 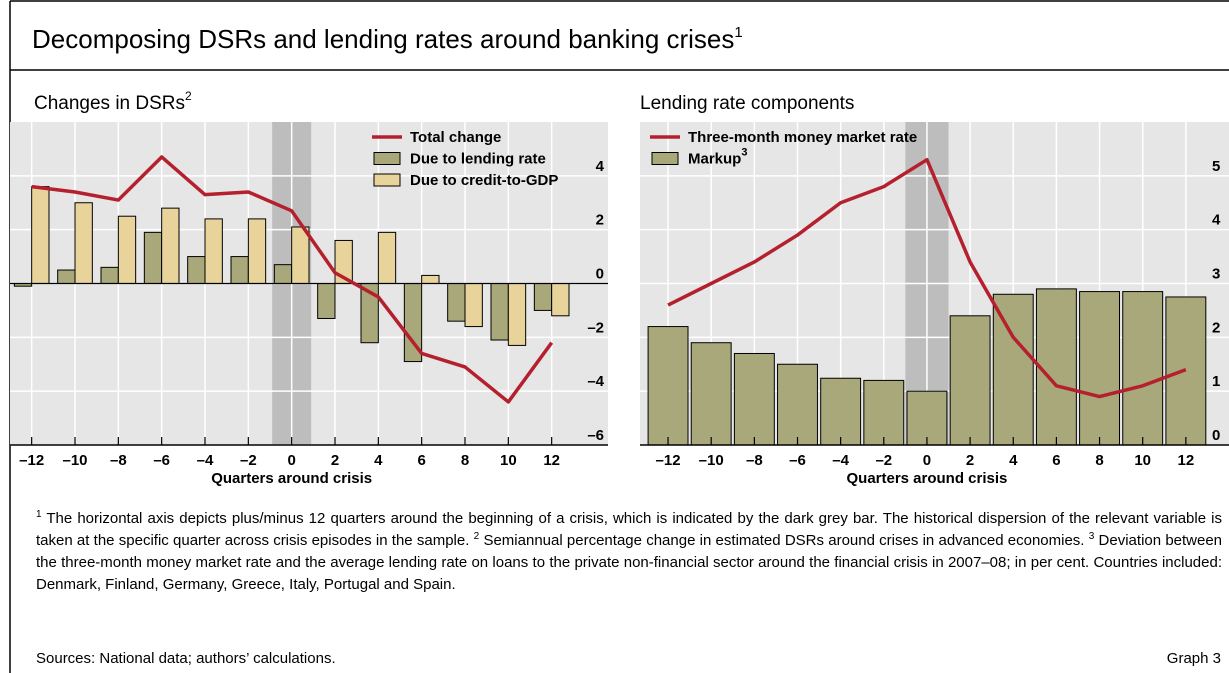 What do you see at coordinates (109, 103) in the screenshot?
I see `panel-title-text: Changes in DSRs` at bounding box center [109, 103].